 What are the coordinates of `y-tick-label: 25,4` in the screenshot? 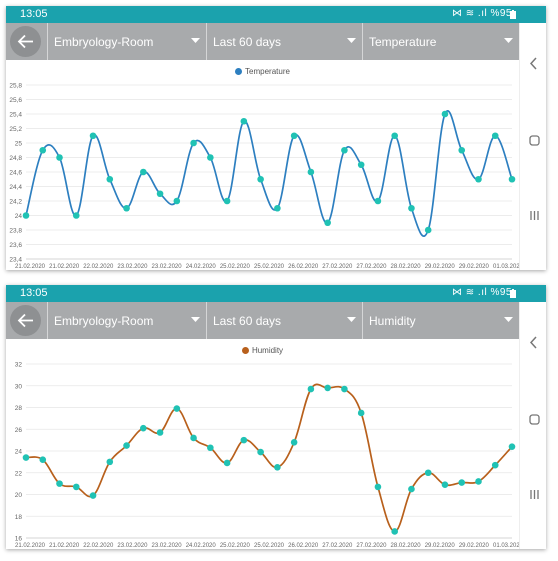 It's located at (15, 115).